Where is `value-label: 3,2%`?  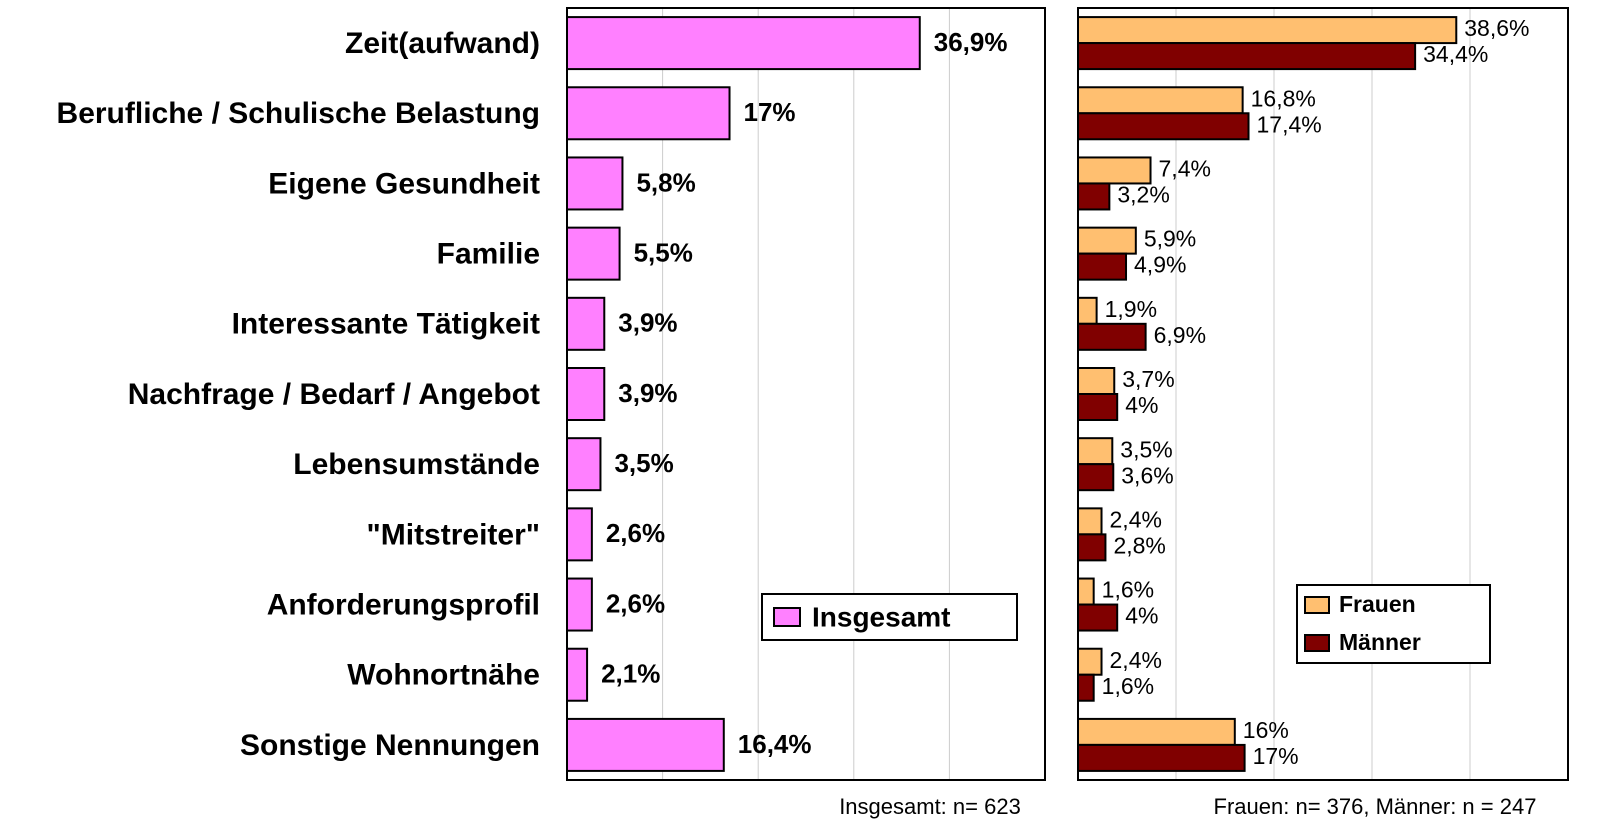 value-label: 3,2% is located at coordinates (1143, 195).